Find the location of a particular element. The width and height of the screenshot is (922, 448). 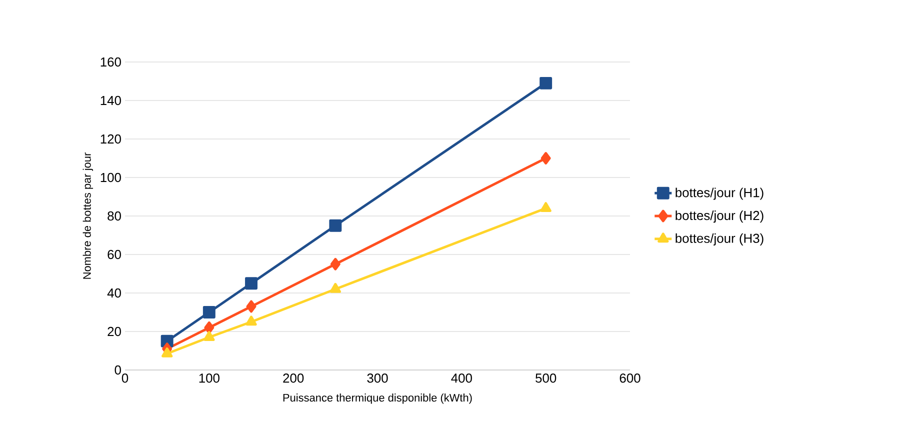

y-tick-label: 20 is located at coordinates (114, 331).